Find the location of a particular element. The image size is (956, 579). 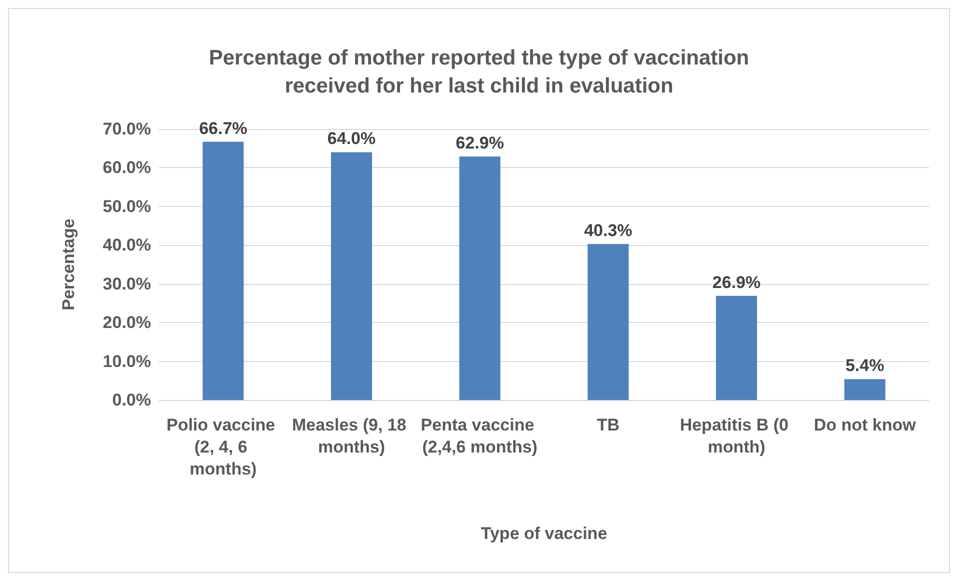

x-axis-title: Type of vaccine is located at coordinates (544, 533).